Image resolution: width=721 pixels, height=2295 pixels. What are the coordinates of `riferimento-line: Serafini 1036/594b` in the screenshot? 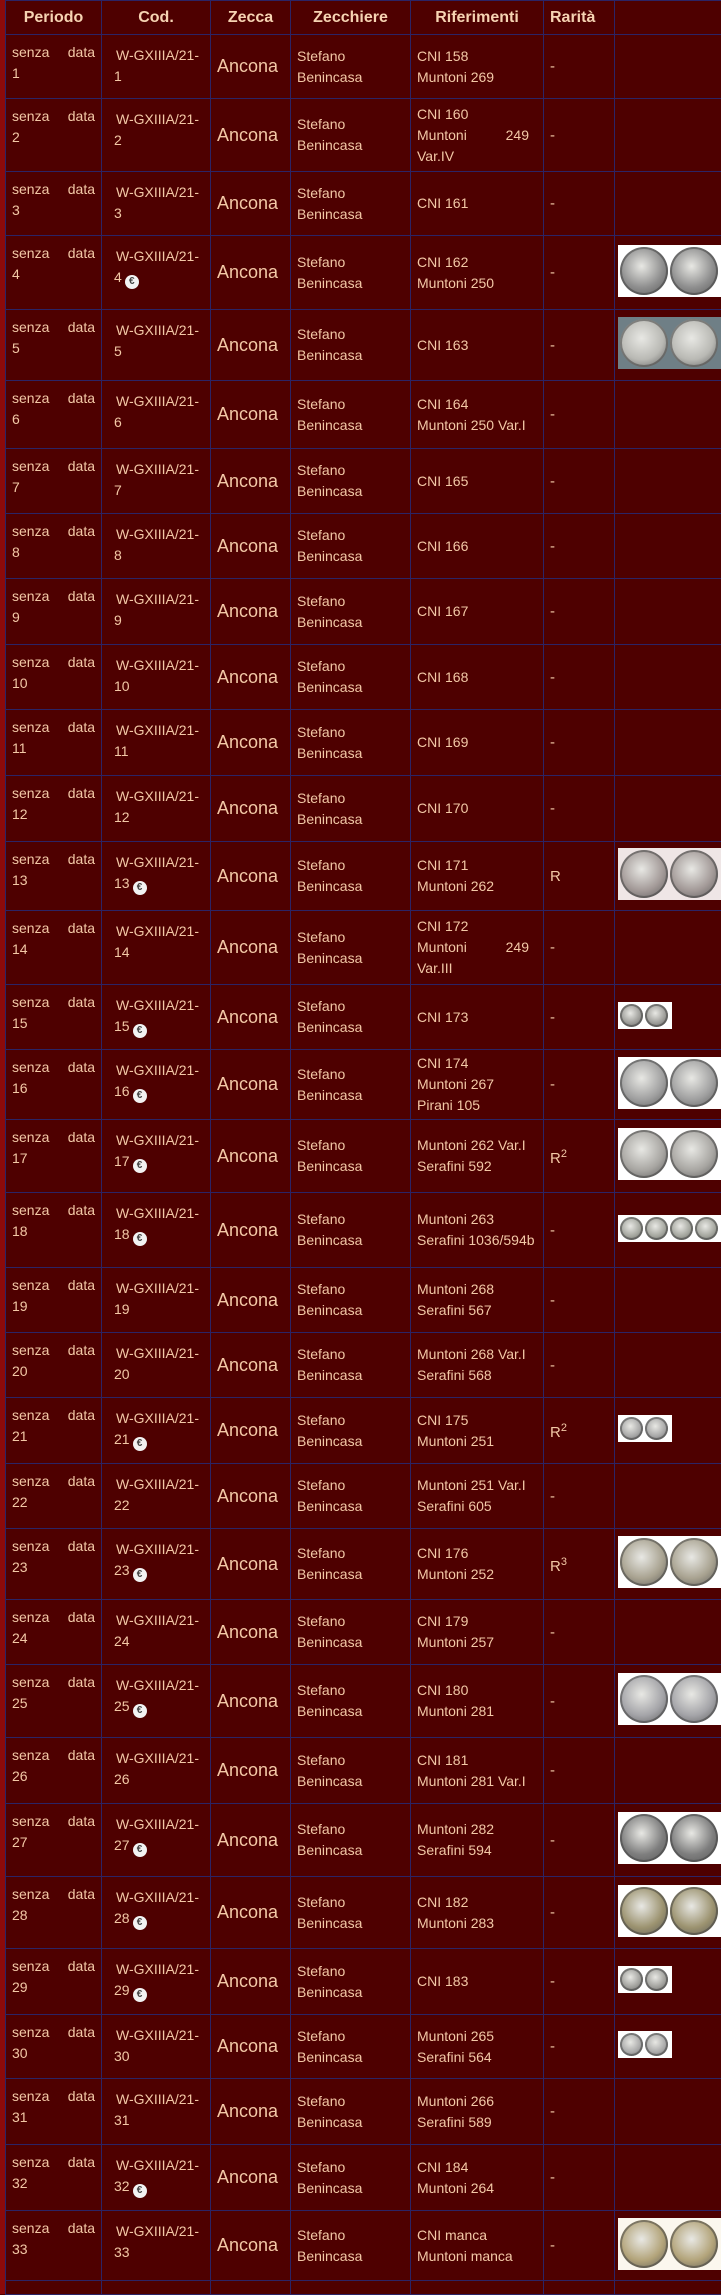 It's located at (477, 1240).